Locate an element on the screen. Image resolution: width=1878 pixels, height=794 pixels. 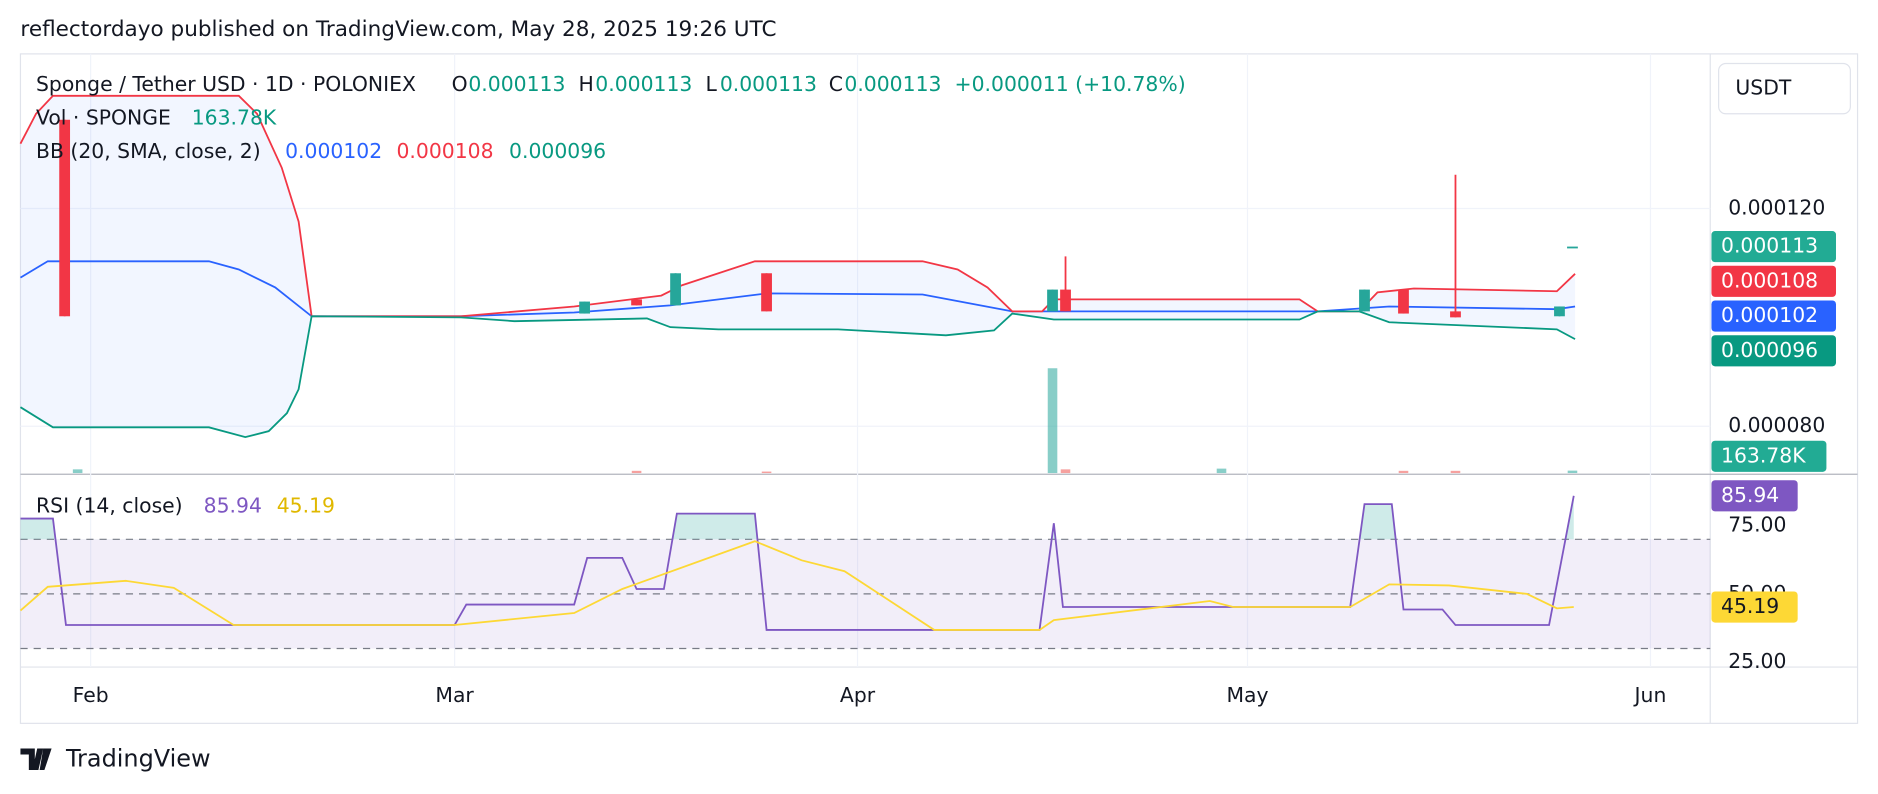
rsi-value: 45.19 is located at coordinates (306, 506).